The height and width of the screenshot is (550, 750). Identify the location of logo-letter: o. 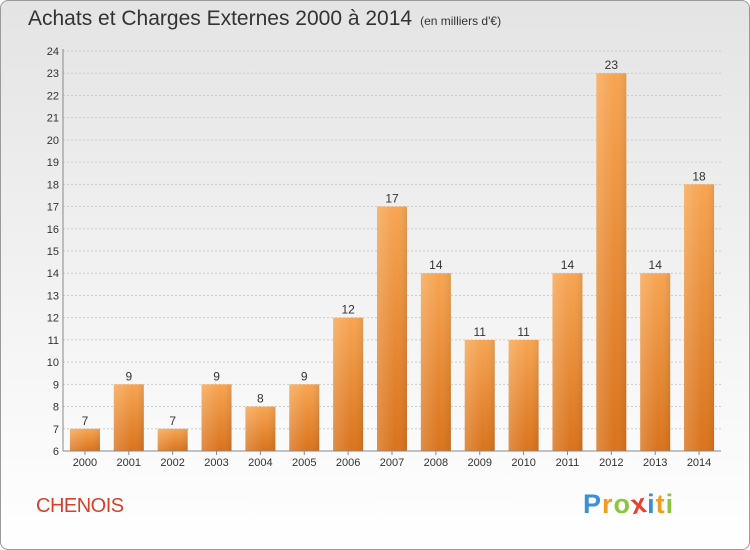
(622, 504).